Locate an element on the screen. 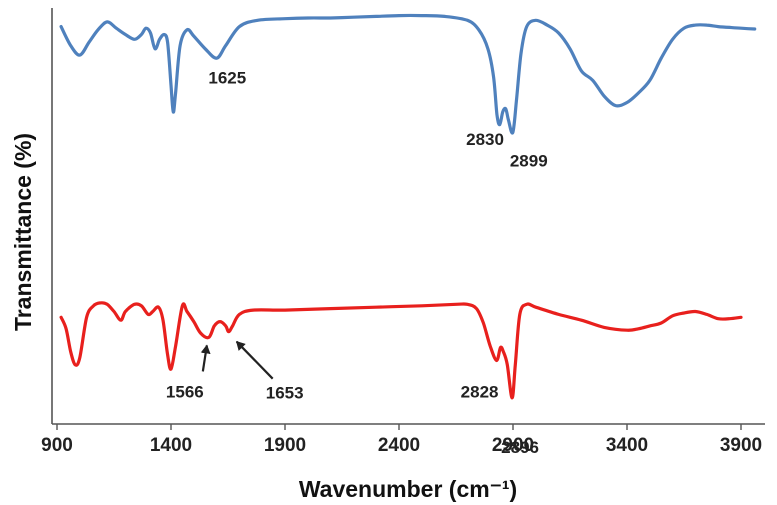  x-axis-title: Wavenumber (cm⁻¹) is located at coordinates (408, 489).